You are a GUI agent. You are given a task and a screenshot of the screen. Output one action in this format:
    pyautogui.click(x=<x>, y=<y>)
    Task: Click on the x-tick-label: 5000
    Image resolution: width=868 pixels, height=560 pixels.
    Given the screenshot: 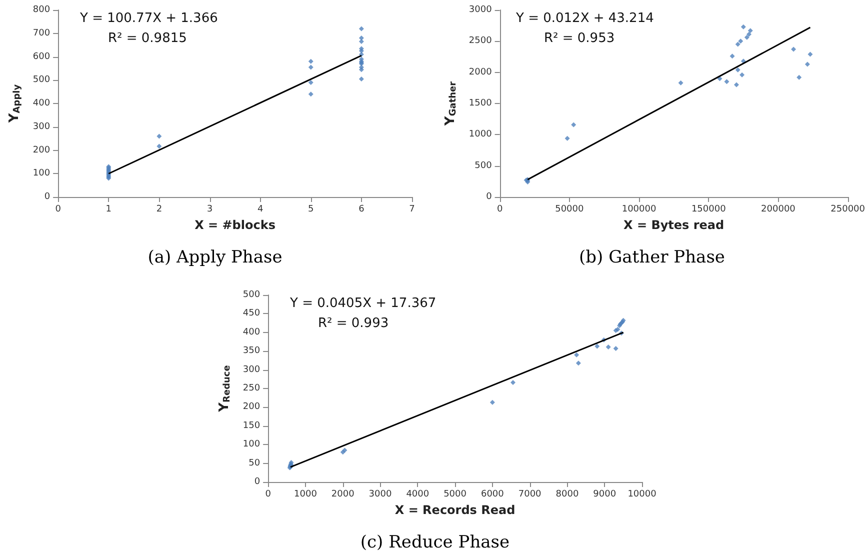 What is the action you would take?
    pyautogui.click(x=455, y=495)
    